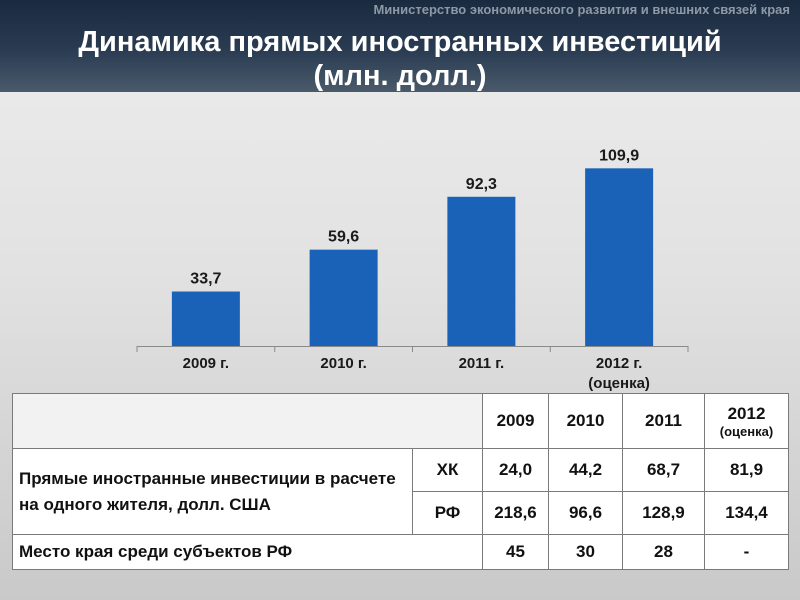 This screenshot has width=800, height=600. Describe the element at coordinates (481, 184) in the screenshot. I see `value-label-2: 92,3` at that location.